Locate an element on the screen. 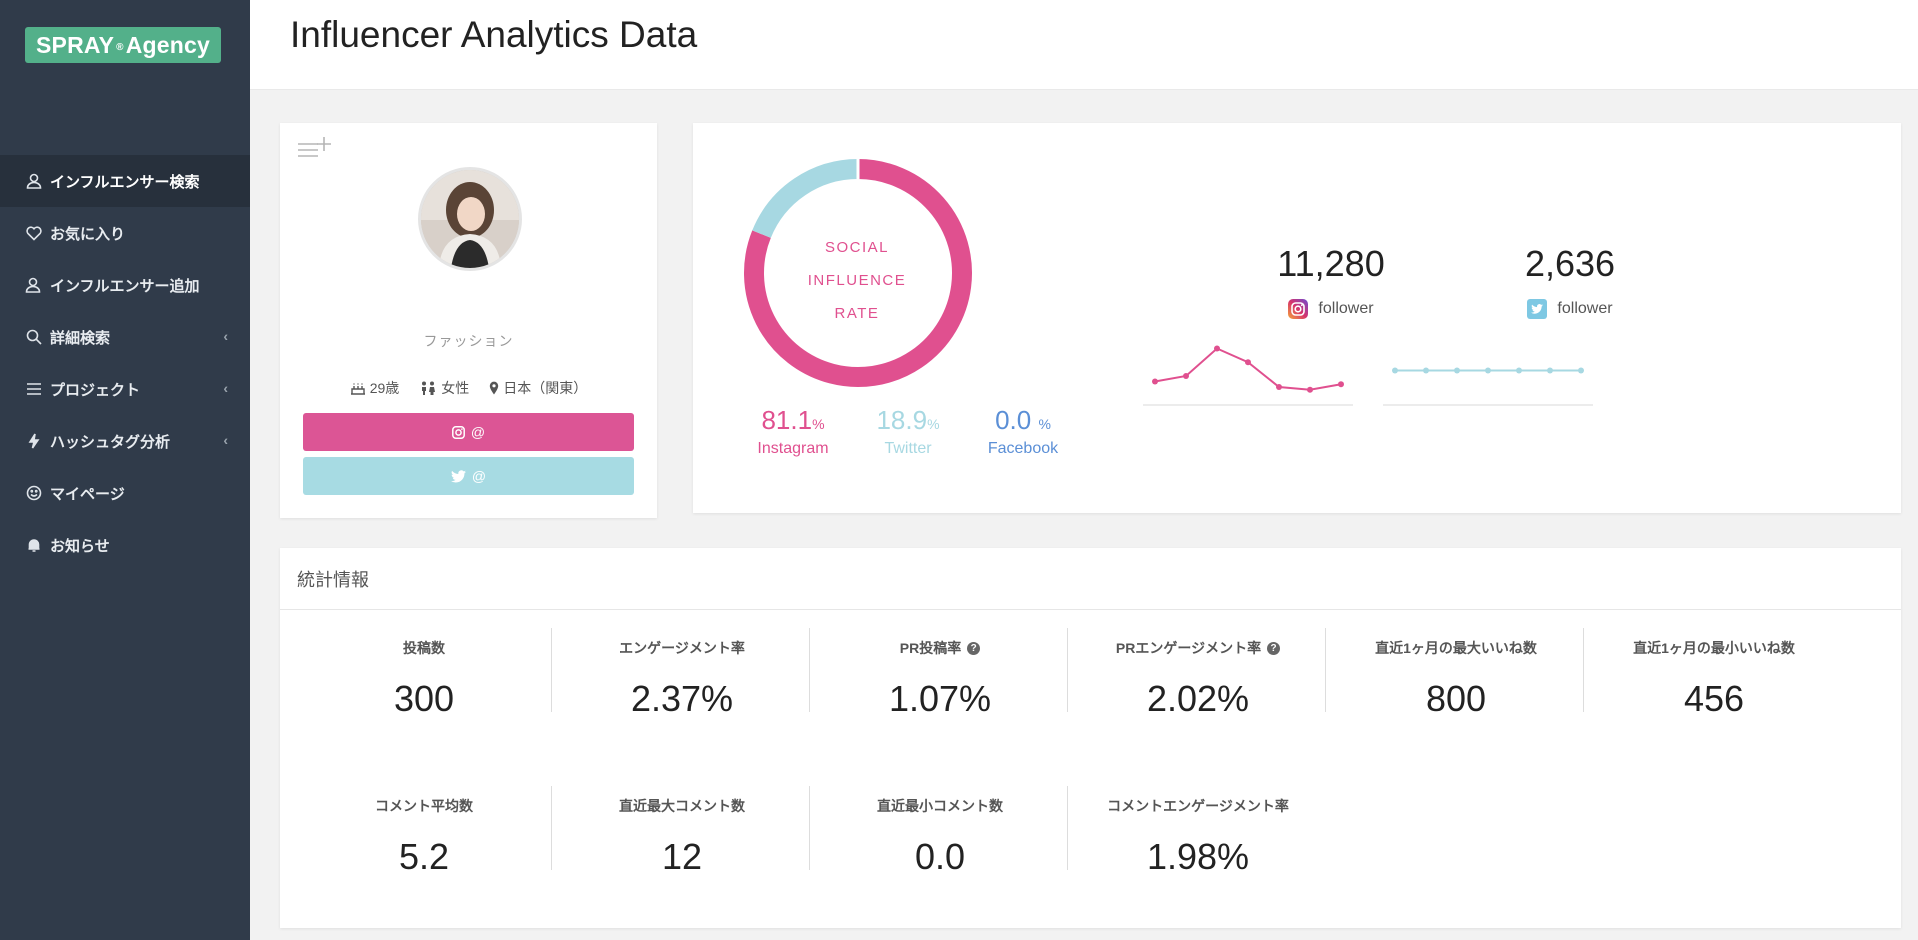 The height and width of the screenshot is (940, 1918). stat-label-text: コメントエンゲージメント率 is located at coordinates (1198, 806).